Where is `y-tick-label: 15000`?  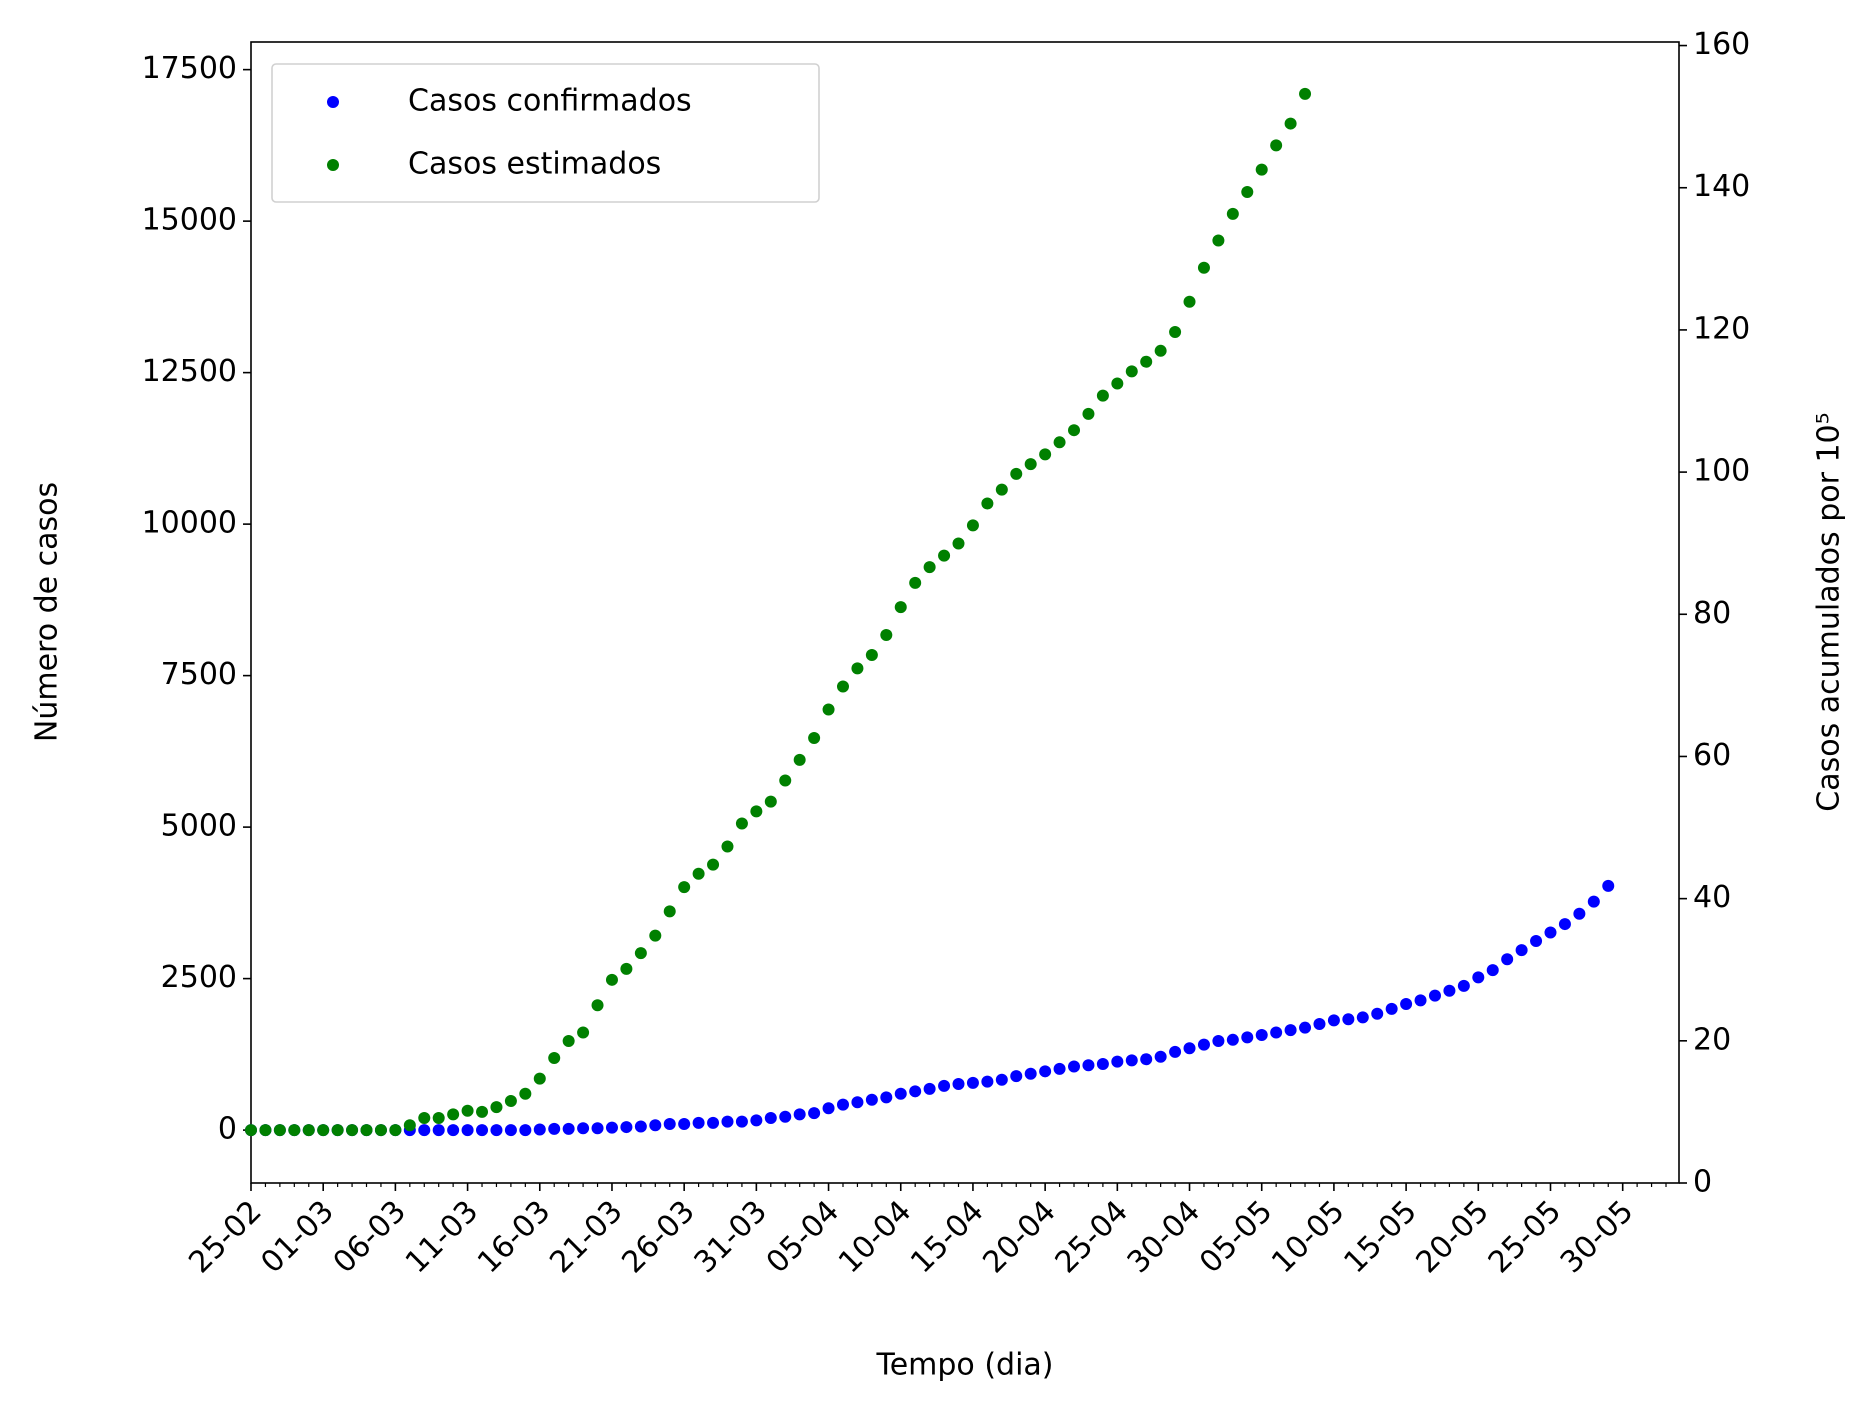 y-tick-label: 15000 is located at coordinates (189, 220).